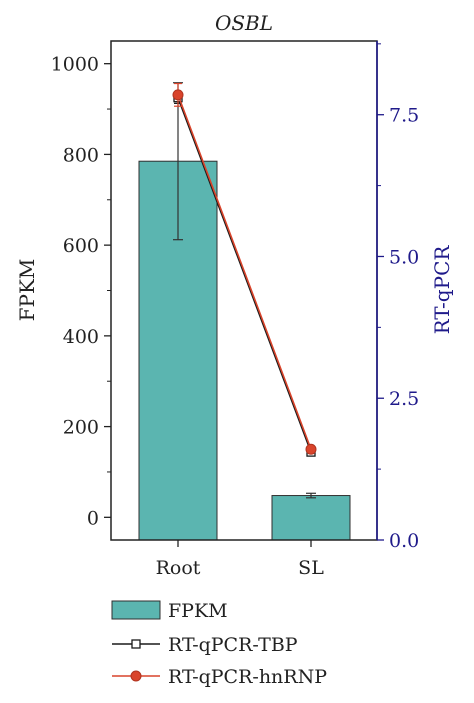 The width and height of the screenshot is (474, 703). I want to click on y-tick-label-200: 200, so click(81, 428).